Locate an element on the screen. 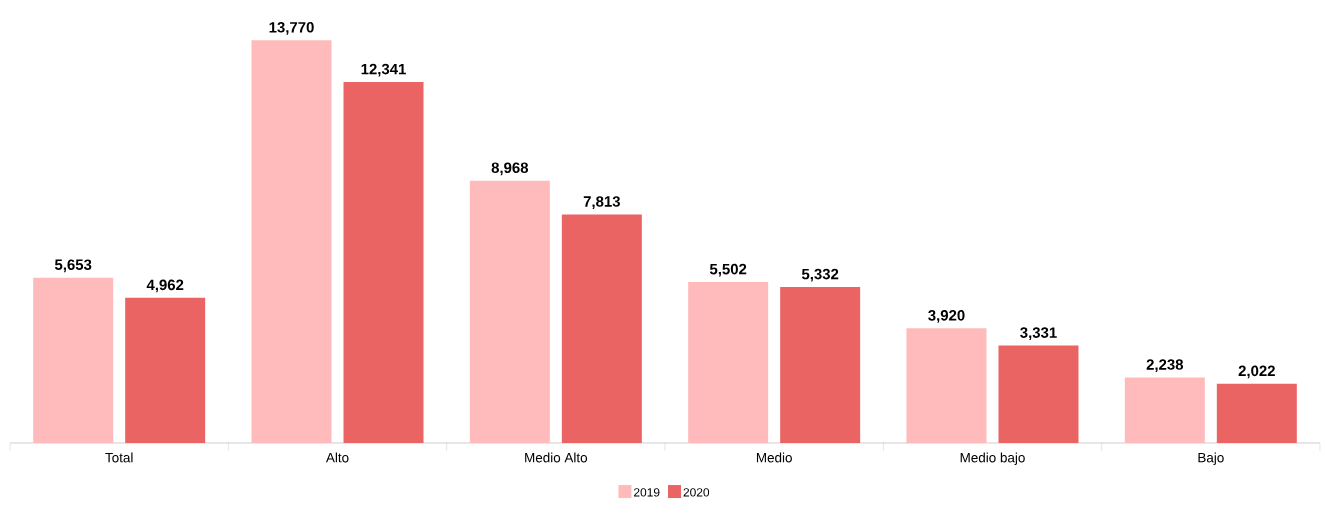 This screenshot has height=529, width=1325. data-label: 8,968 is located at coordinates (510, 169).